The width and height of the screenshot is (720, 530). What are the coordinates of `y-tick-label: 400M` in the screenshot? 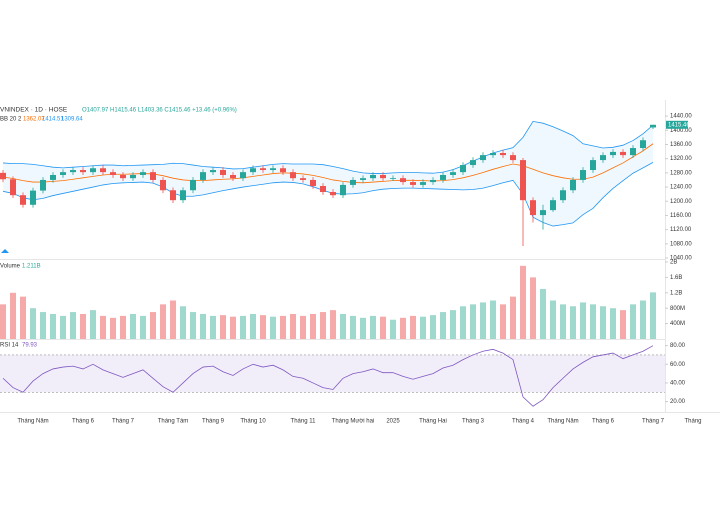 It's located at (677, 324).